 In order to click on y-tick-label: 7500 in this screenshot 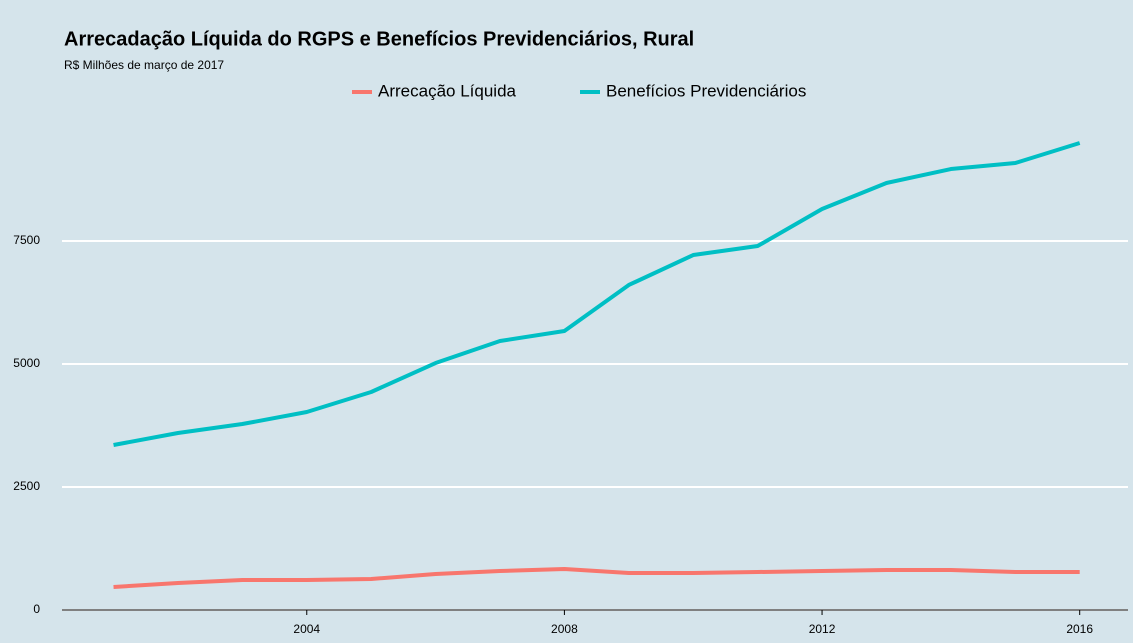, I will do `click(26, 240)`.